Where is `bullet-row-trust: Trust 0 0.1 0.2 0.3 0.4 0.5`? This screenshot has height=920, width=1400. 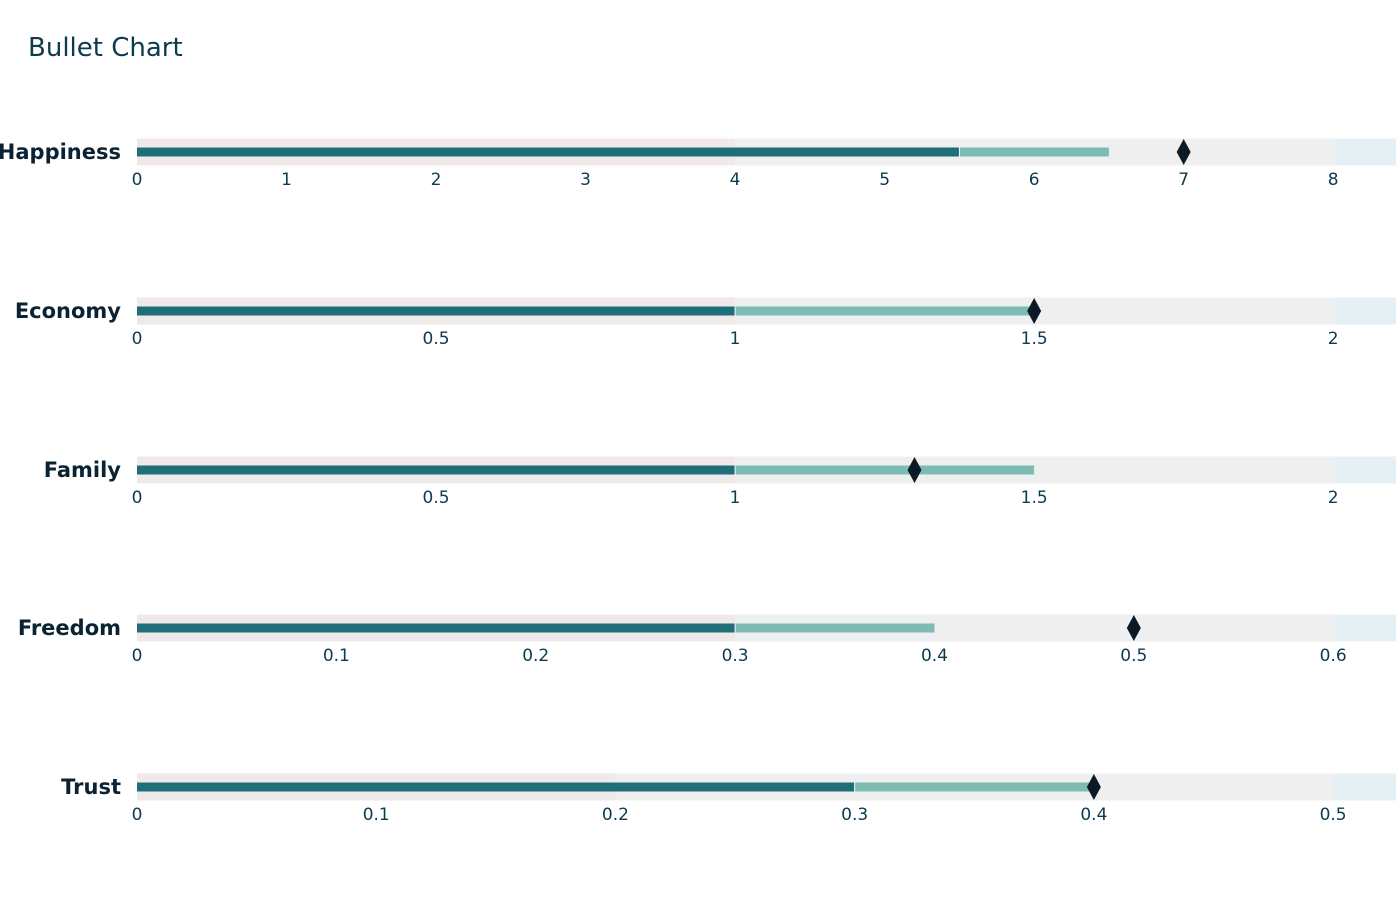 bullet-row-trust: Trust 0 0.1 0.2 0.3 0.4 0.5 is located at coordinates (728, 799).